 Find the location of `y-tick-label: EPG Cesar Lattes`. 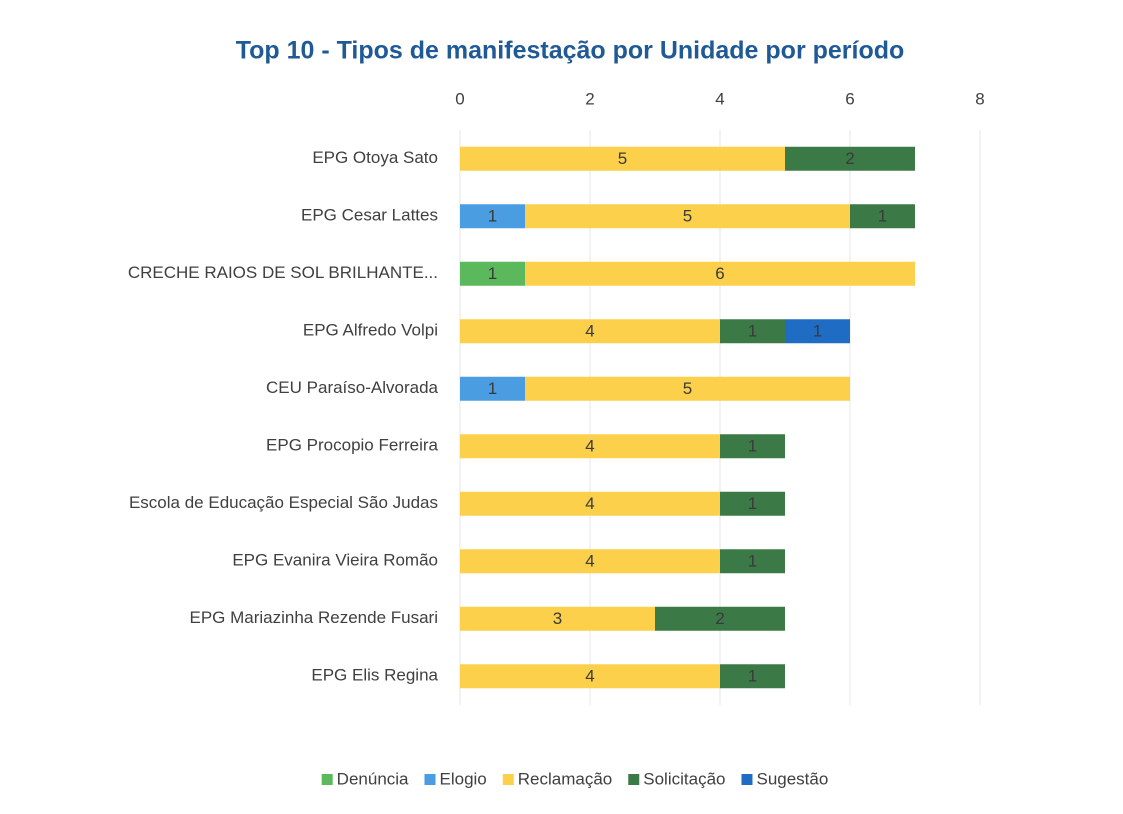

y-tick-label: EPG Cesar Lattes is located at coordinates (369, 215).